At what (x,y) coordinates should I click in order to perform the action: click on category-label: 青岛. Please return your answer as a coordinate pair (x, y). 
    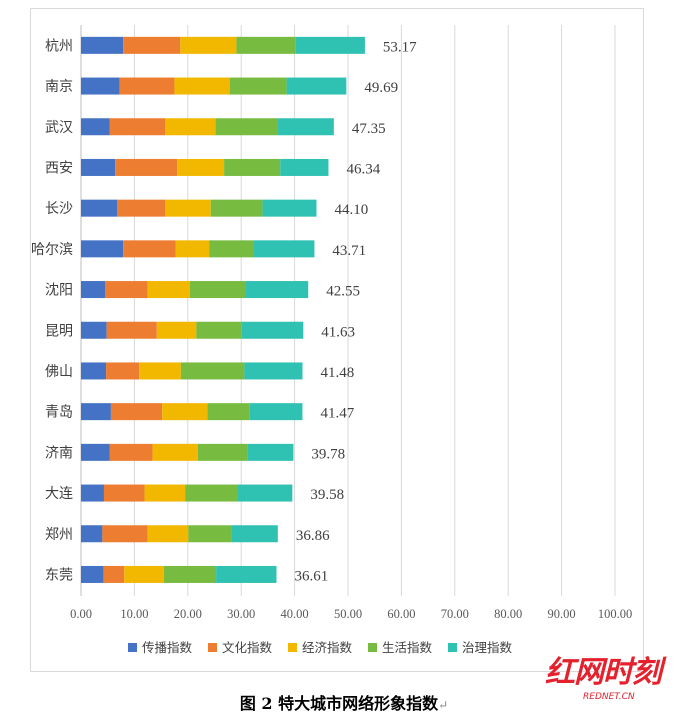
    Looking at the image, I should click on (59, 413).